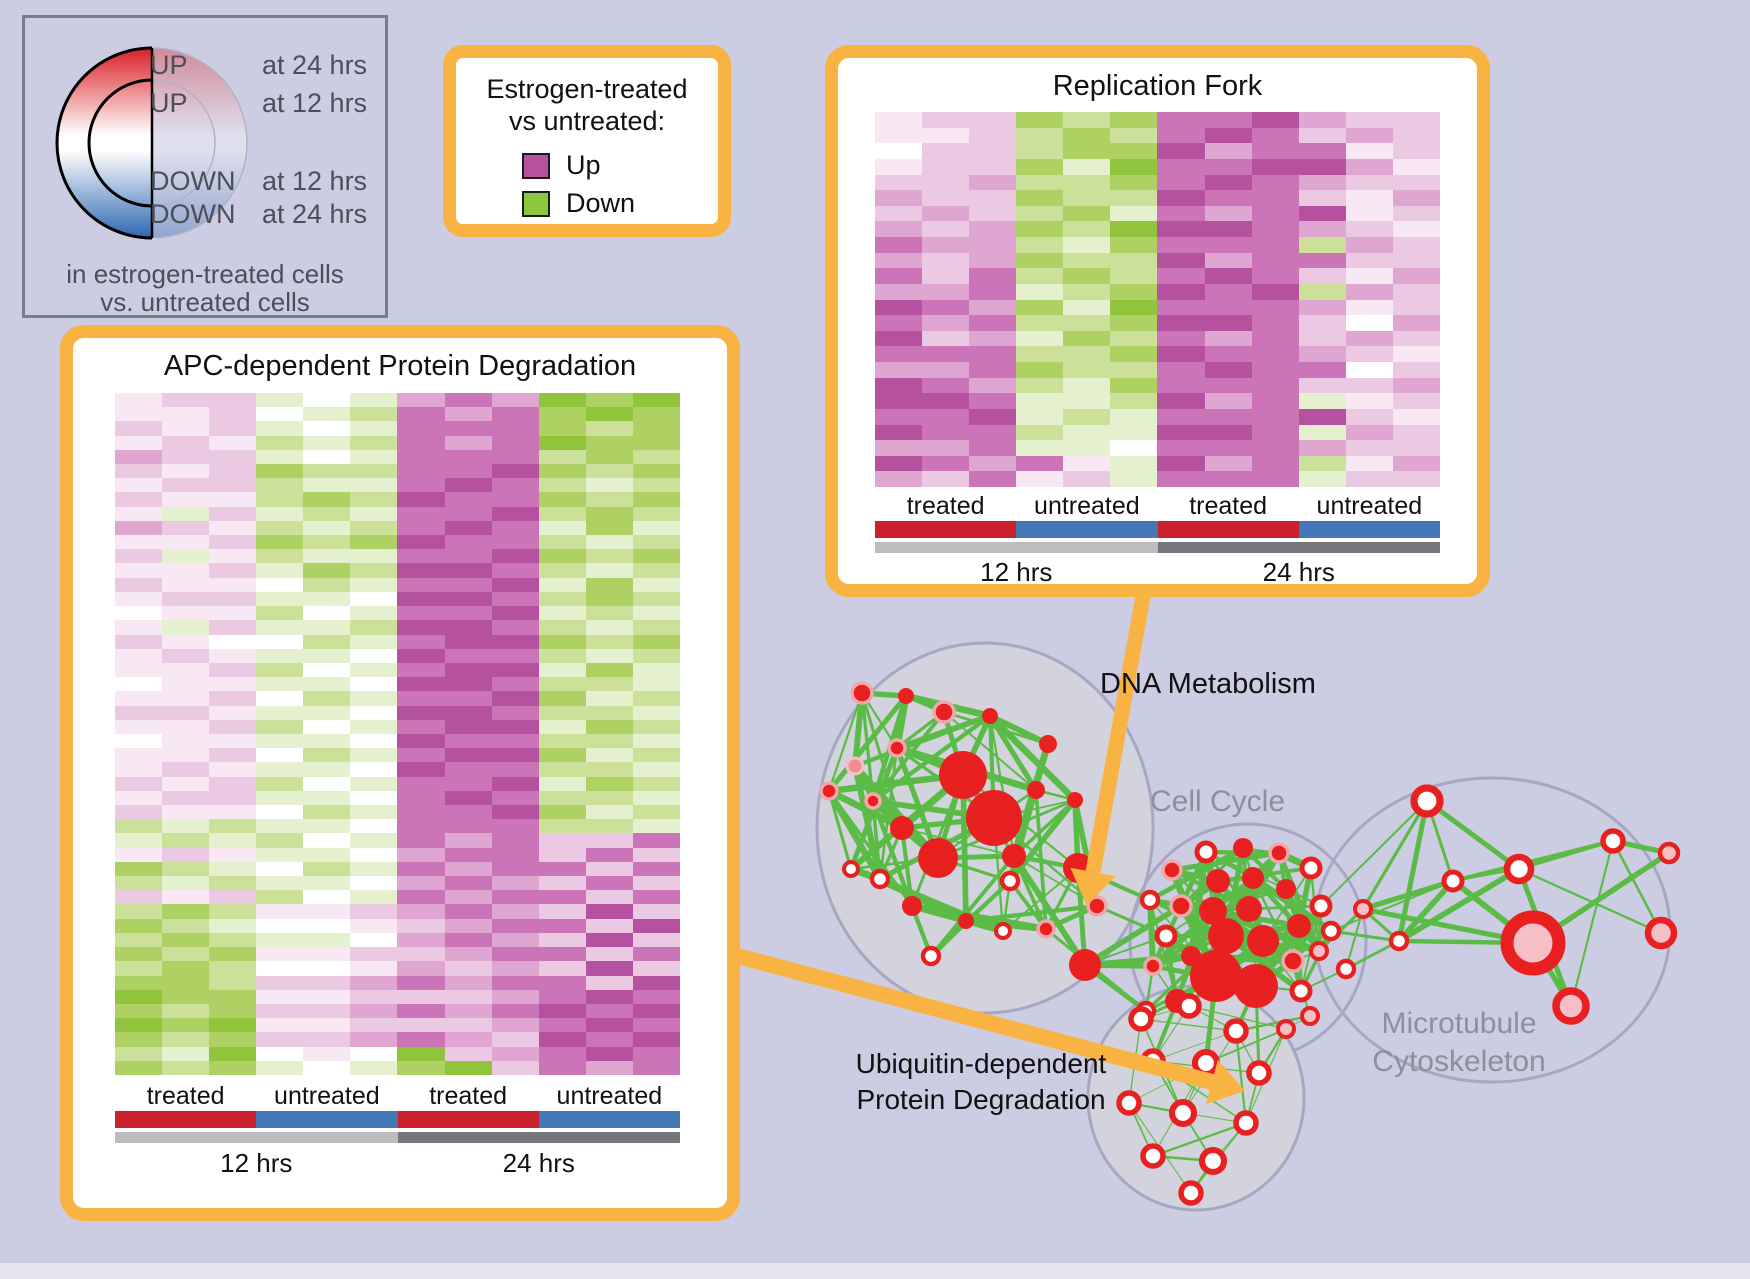 Image resolution: width=1750 pixels, height=1279 pixels. Describe the element at coordinates (1157, 86) in the screenshot. I see `panel-title: Replication Fork` at that location.